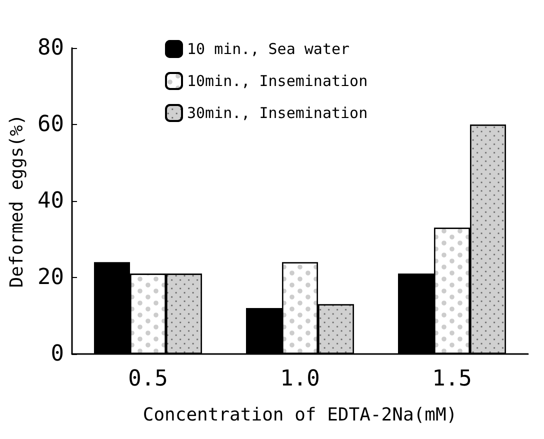  I want to click on legend-label: 30min., Insemination, so click(277, 113).